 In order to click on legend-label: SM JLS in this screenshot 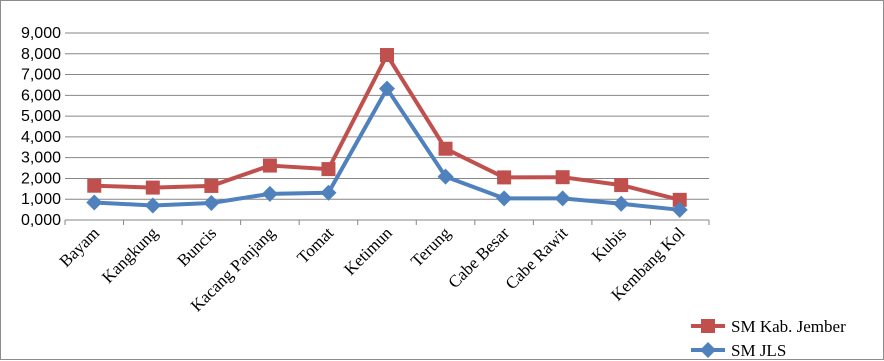, I will do `click(758, 350)`.